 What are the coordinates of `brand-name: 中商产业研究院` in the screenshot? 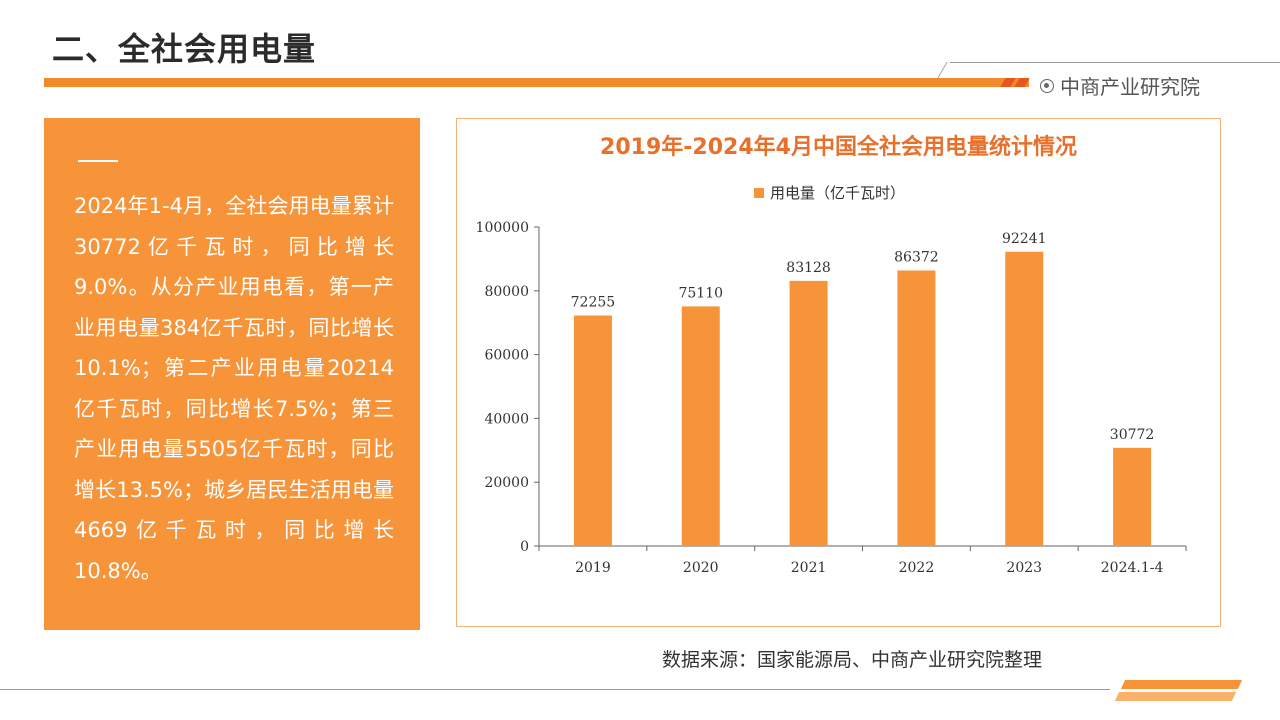 It's located at (1130, 87).